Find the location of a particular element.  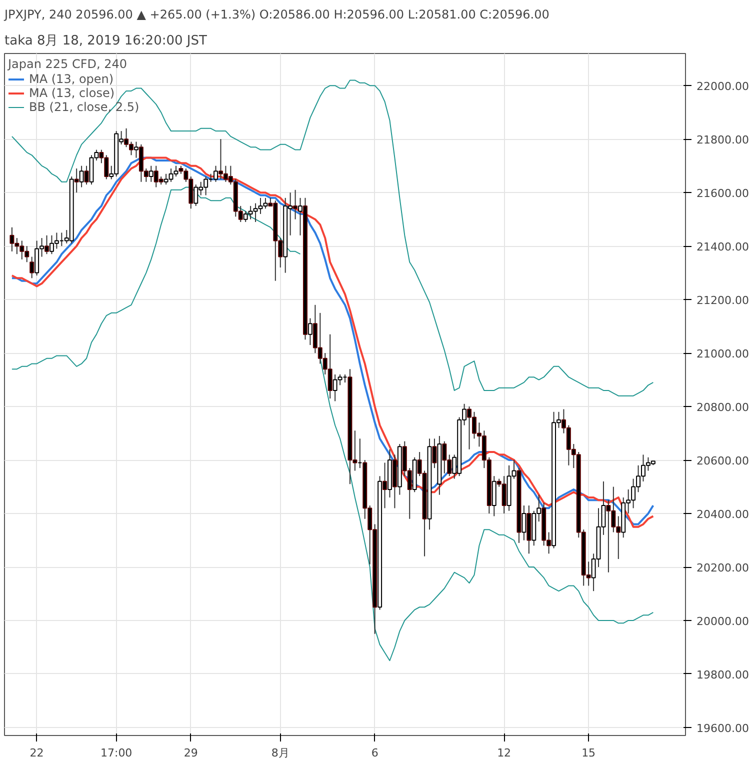

legend-label: MA (13, open) is located at coordinates (71, 79).